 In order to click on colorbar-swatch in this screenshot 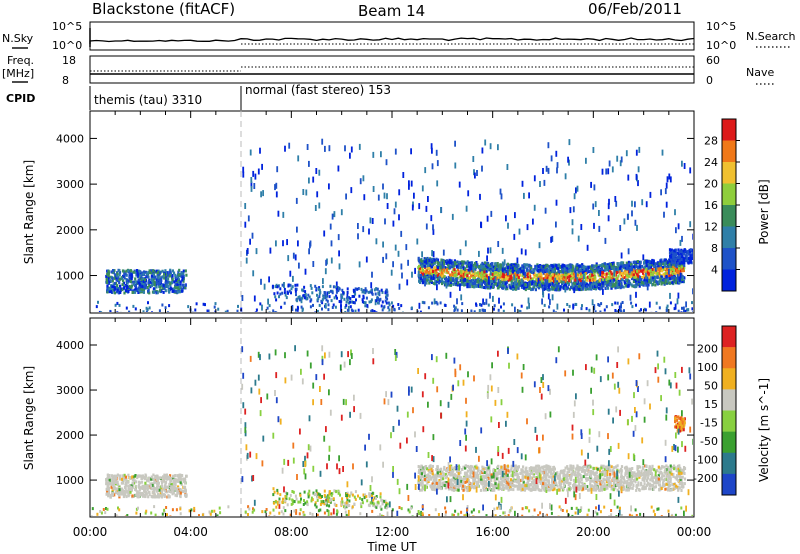, I will do `click(729, 151)`.